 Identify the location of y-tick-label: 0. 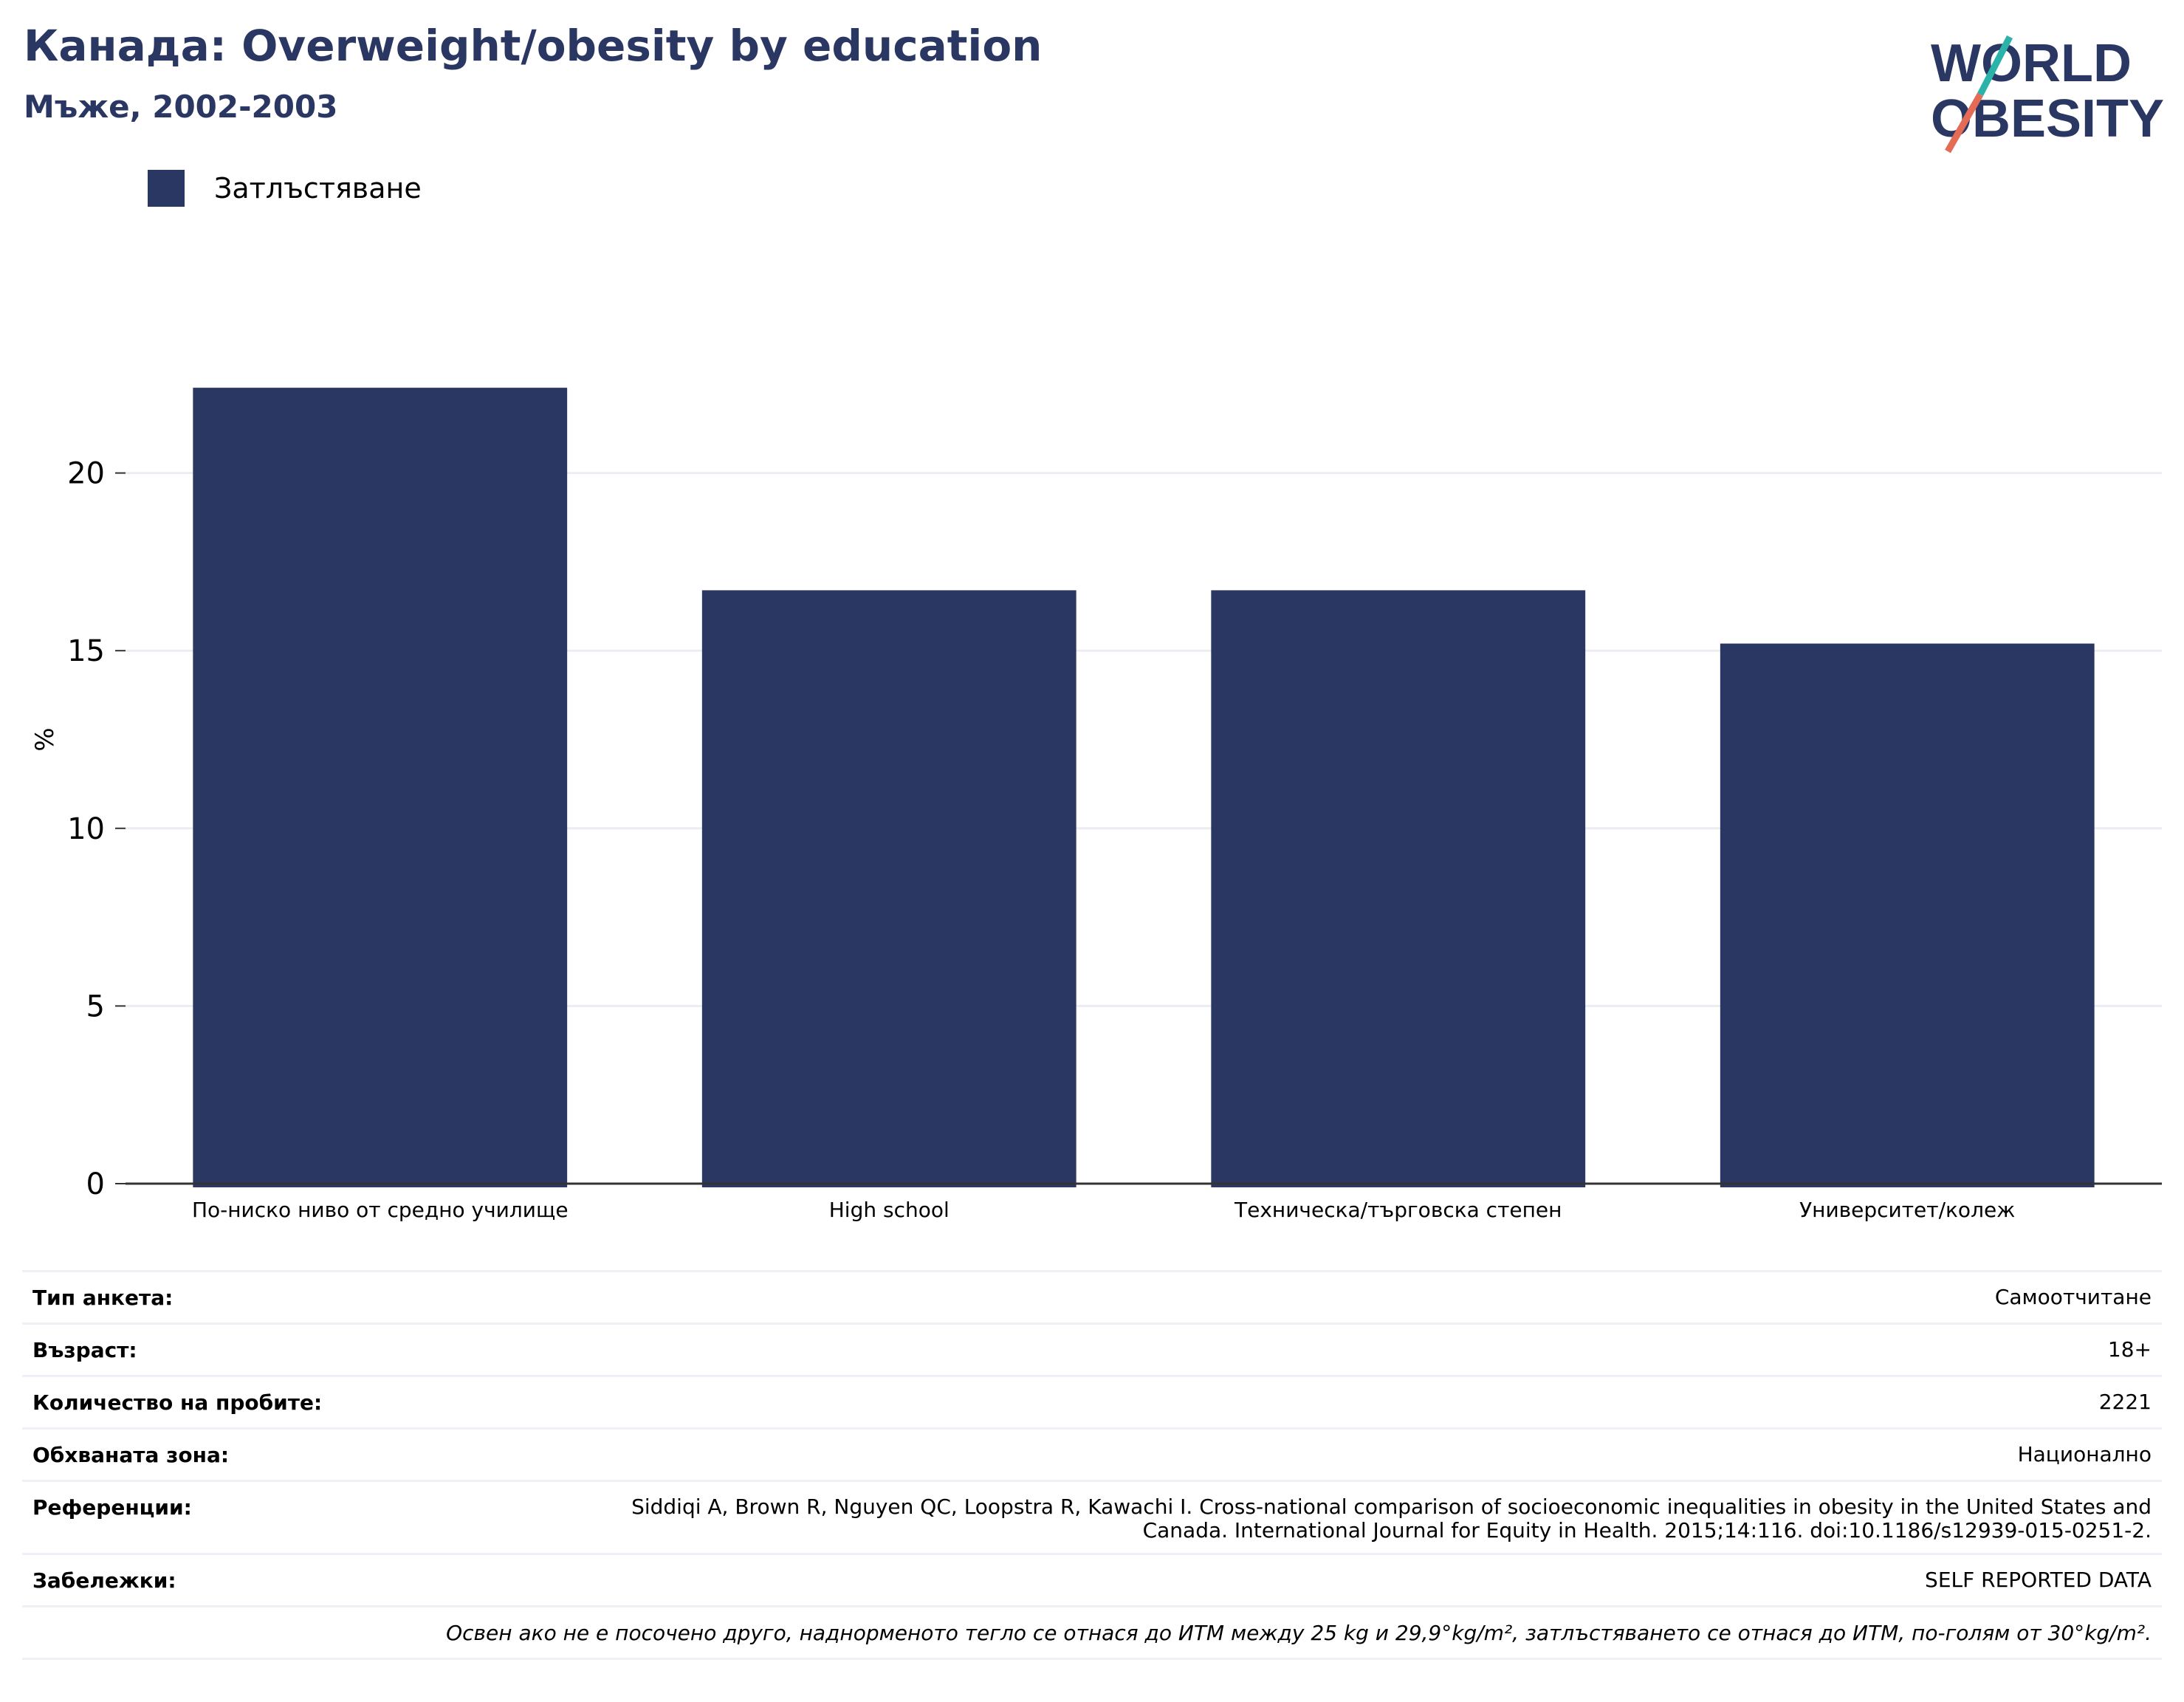
(96, 1184).